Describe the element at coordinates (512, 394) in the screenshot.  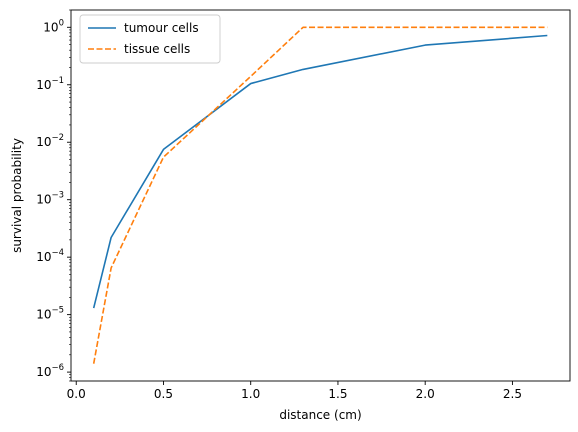
I see `x-tick-label: 2.5` at that location.